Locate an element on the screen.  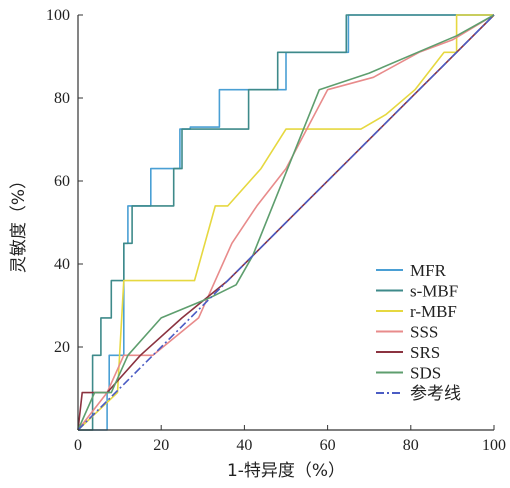
legend-label: r-MBF is located at coordinates (433, 311).